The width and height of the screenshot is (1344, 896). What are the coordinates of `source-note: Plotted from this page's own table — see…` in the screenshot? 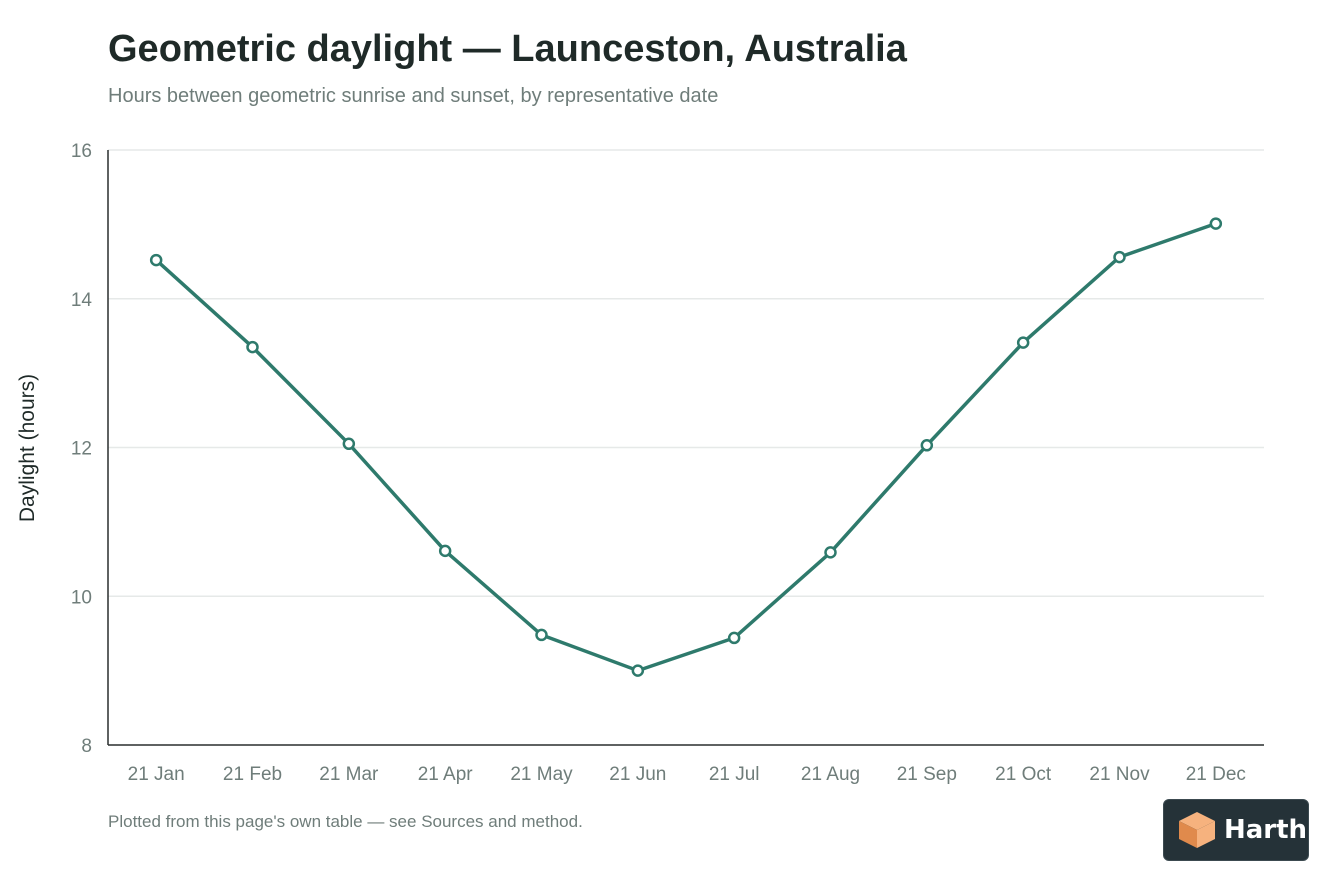 It's located at (345, 821).